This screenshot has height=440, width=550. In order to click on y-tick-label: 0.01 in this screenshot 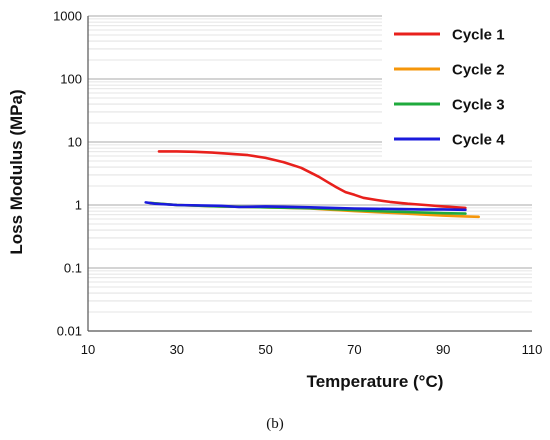, I will do `click(69, 331)`.